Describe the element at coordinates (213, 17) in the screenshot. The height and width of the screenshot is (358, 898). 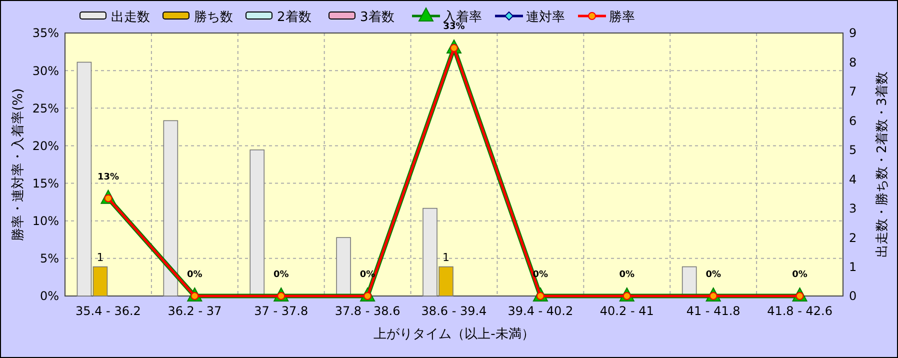
I see `legend-label: 勝ち数` at that location.